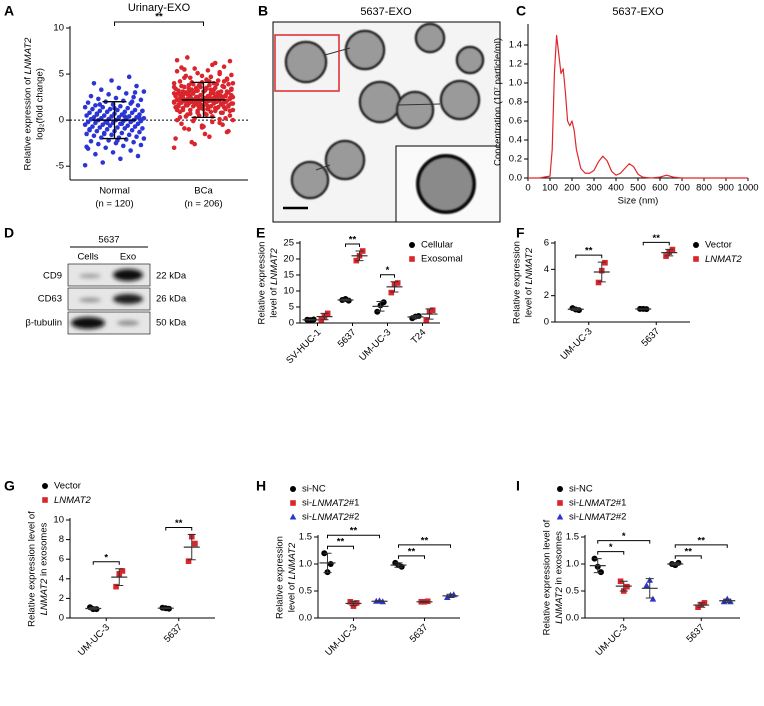 The width and height of the screenshot is (764, 706). What do you see at coordinates (546, 322) in the screenshot?
I see `y-tick-label: 0` at bounding box center [546, 322].